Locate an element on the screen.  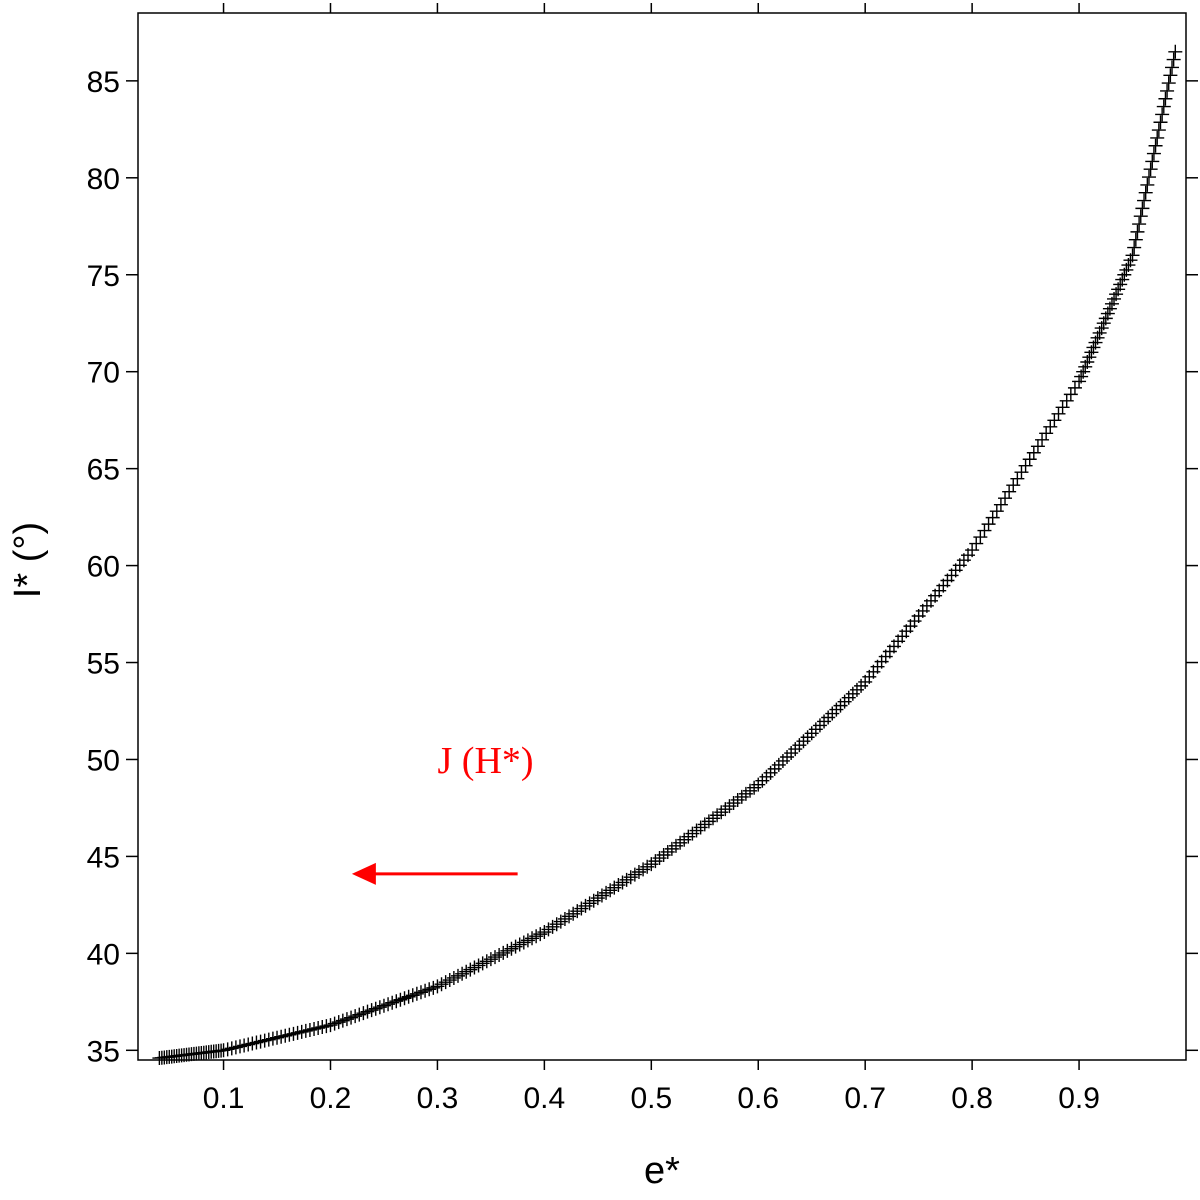
y-tick-labels: 35 40 45 50 55 60 65 70 75 80 85 is located at coordinates (103, 567).